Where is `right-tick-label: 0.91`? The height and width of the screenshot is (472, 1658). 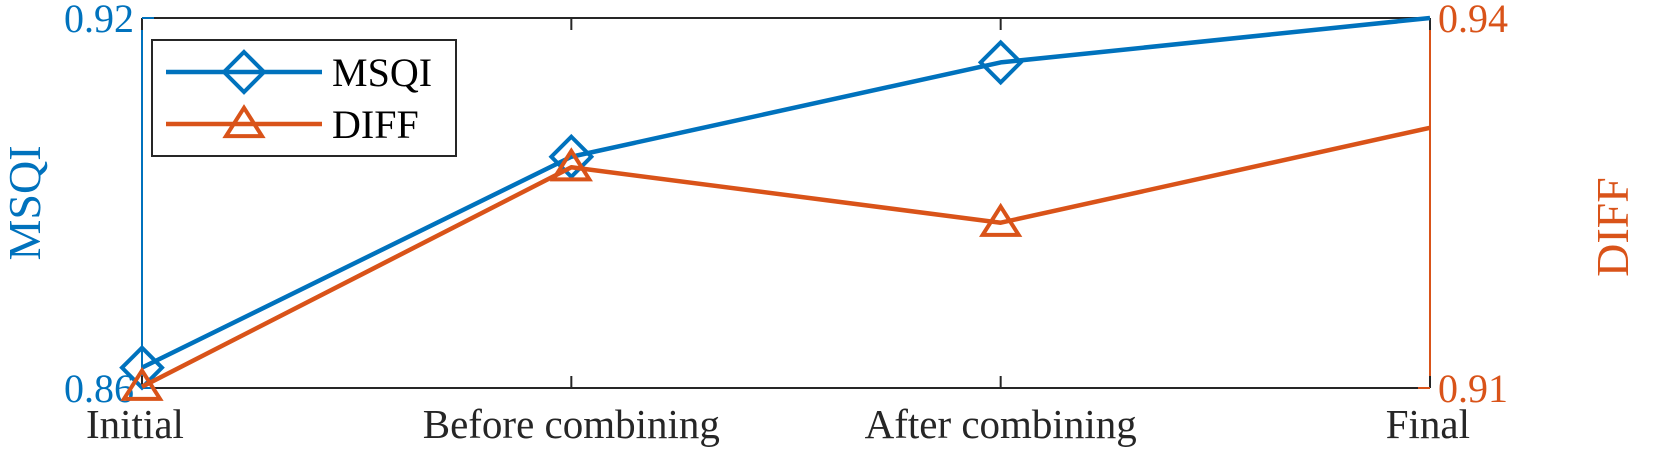
right-tick-label: 0.91 is located at coordinates (1473, 388).